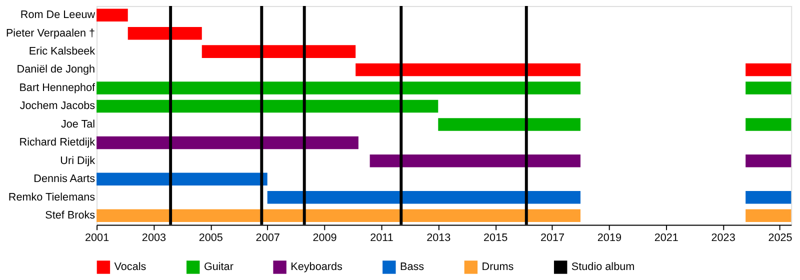 The width and height of the screenshot is (800, 280). I want to click on legend-label: Bass, so click(412, 267).